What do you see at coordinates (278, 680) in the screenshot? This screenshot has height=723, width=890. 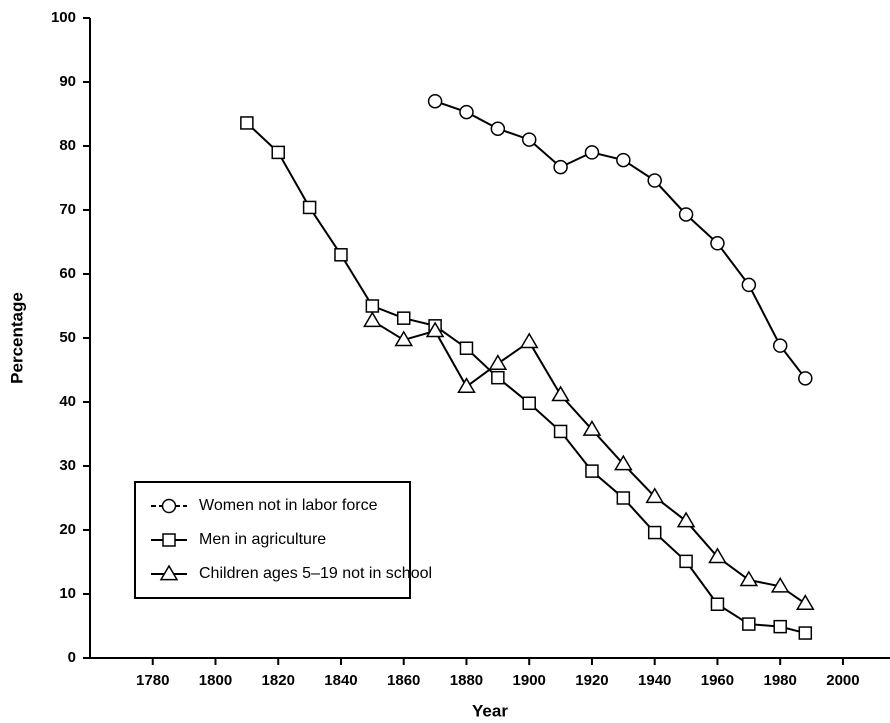 I see `x-tick-label: 1820` at bounding box center [278, 680].